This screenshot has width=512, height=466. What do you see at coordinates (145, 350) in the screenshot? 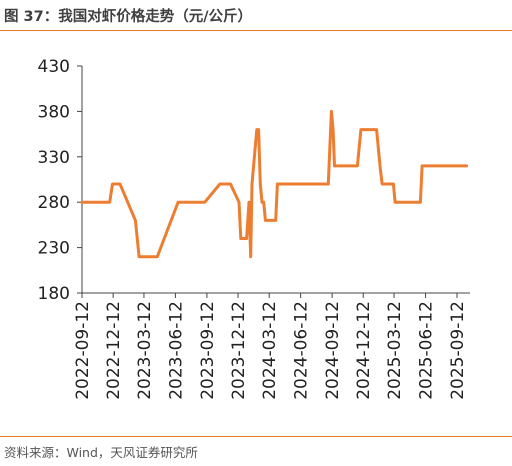
I see `x-tick-label: 2023-03-12` at bounding box center [145, 350].